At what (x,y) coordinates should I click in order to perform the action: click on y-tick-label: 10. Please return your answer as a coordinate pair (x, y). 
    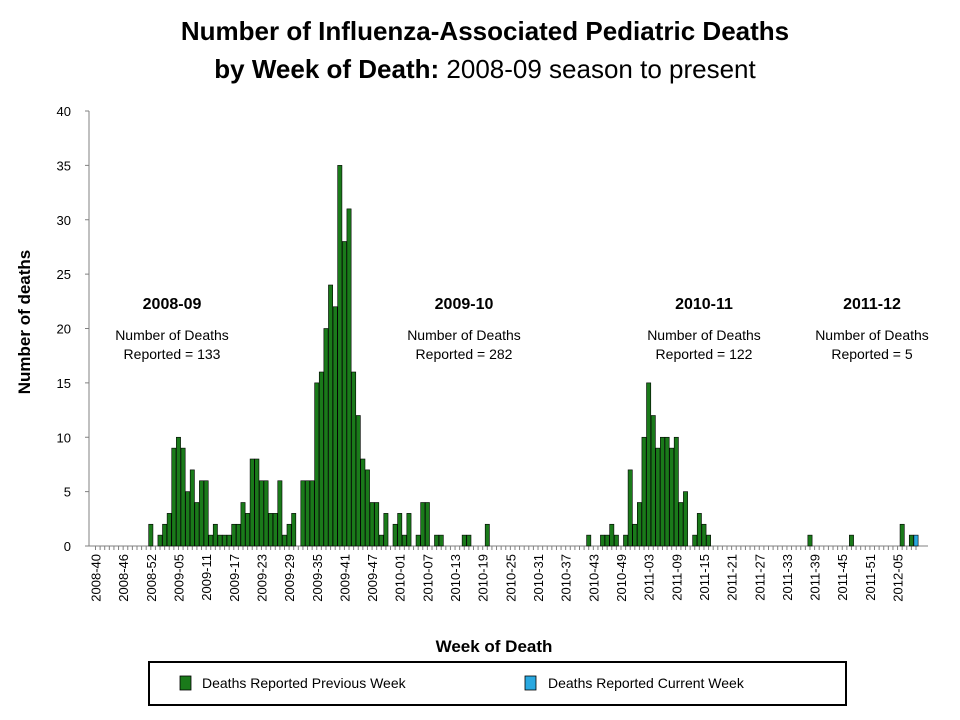
    Looking at the image, I should click on (64, 437).